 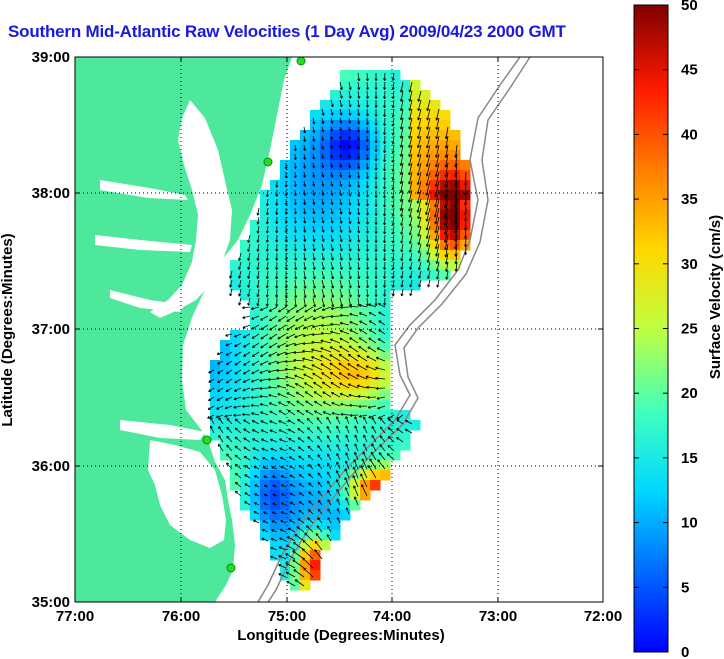 I want to click on x-tick-label: 75:00, so click(x=287, y=616).